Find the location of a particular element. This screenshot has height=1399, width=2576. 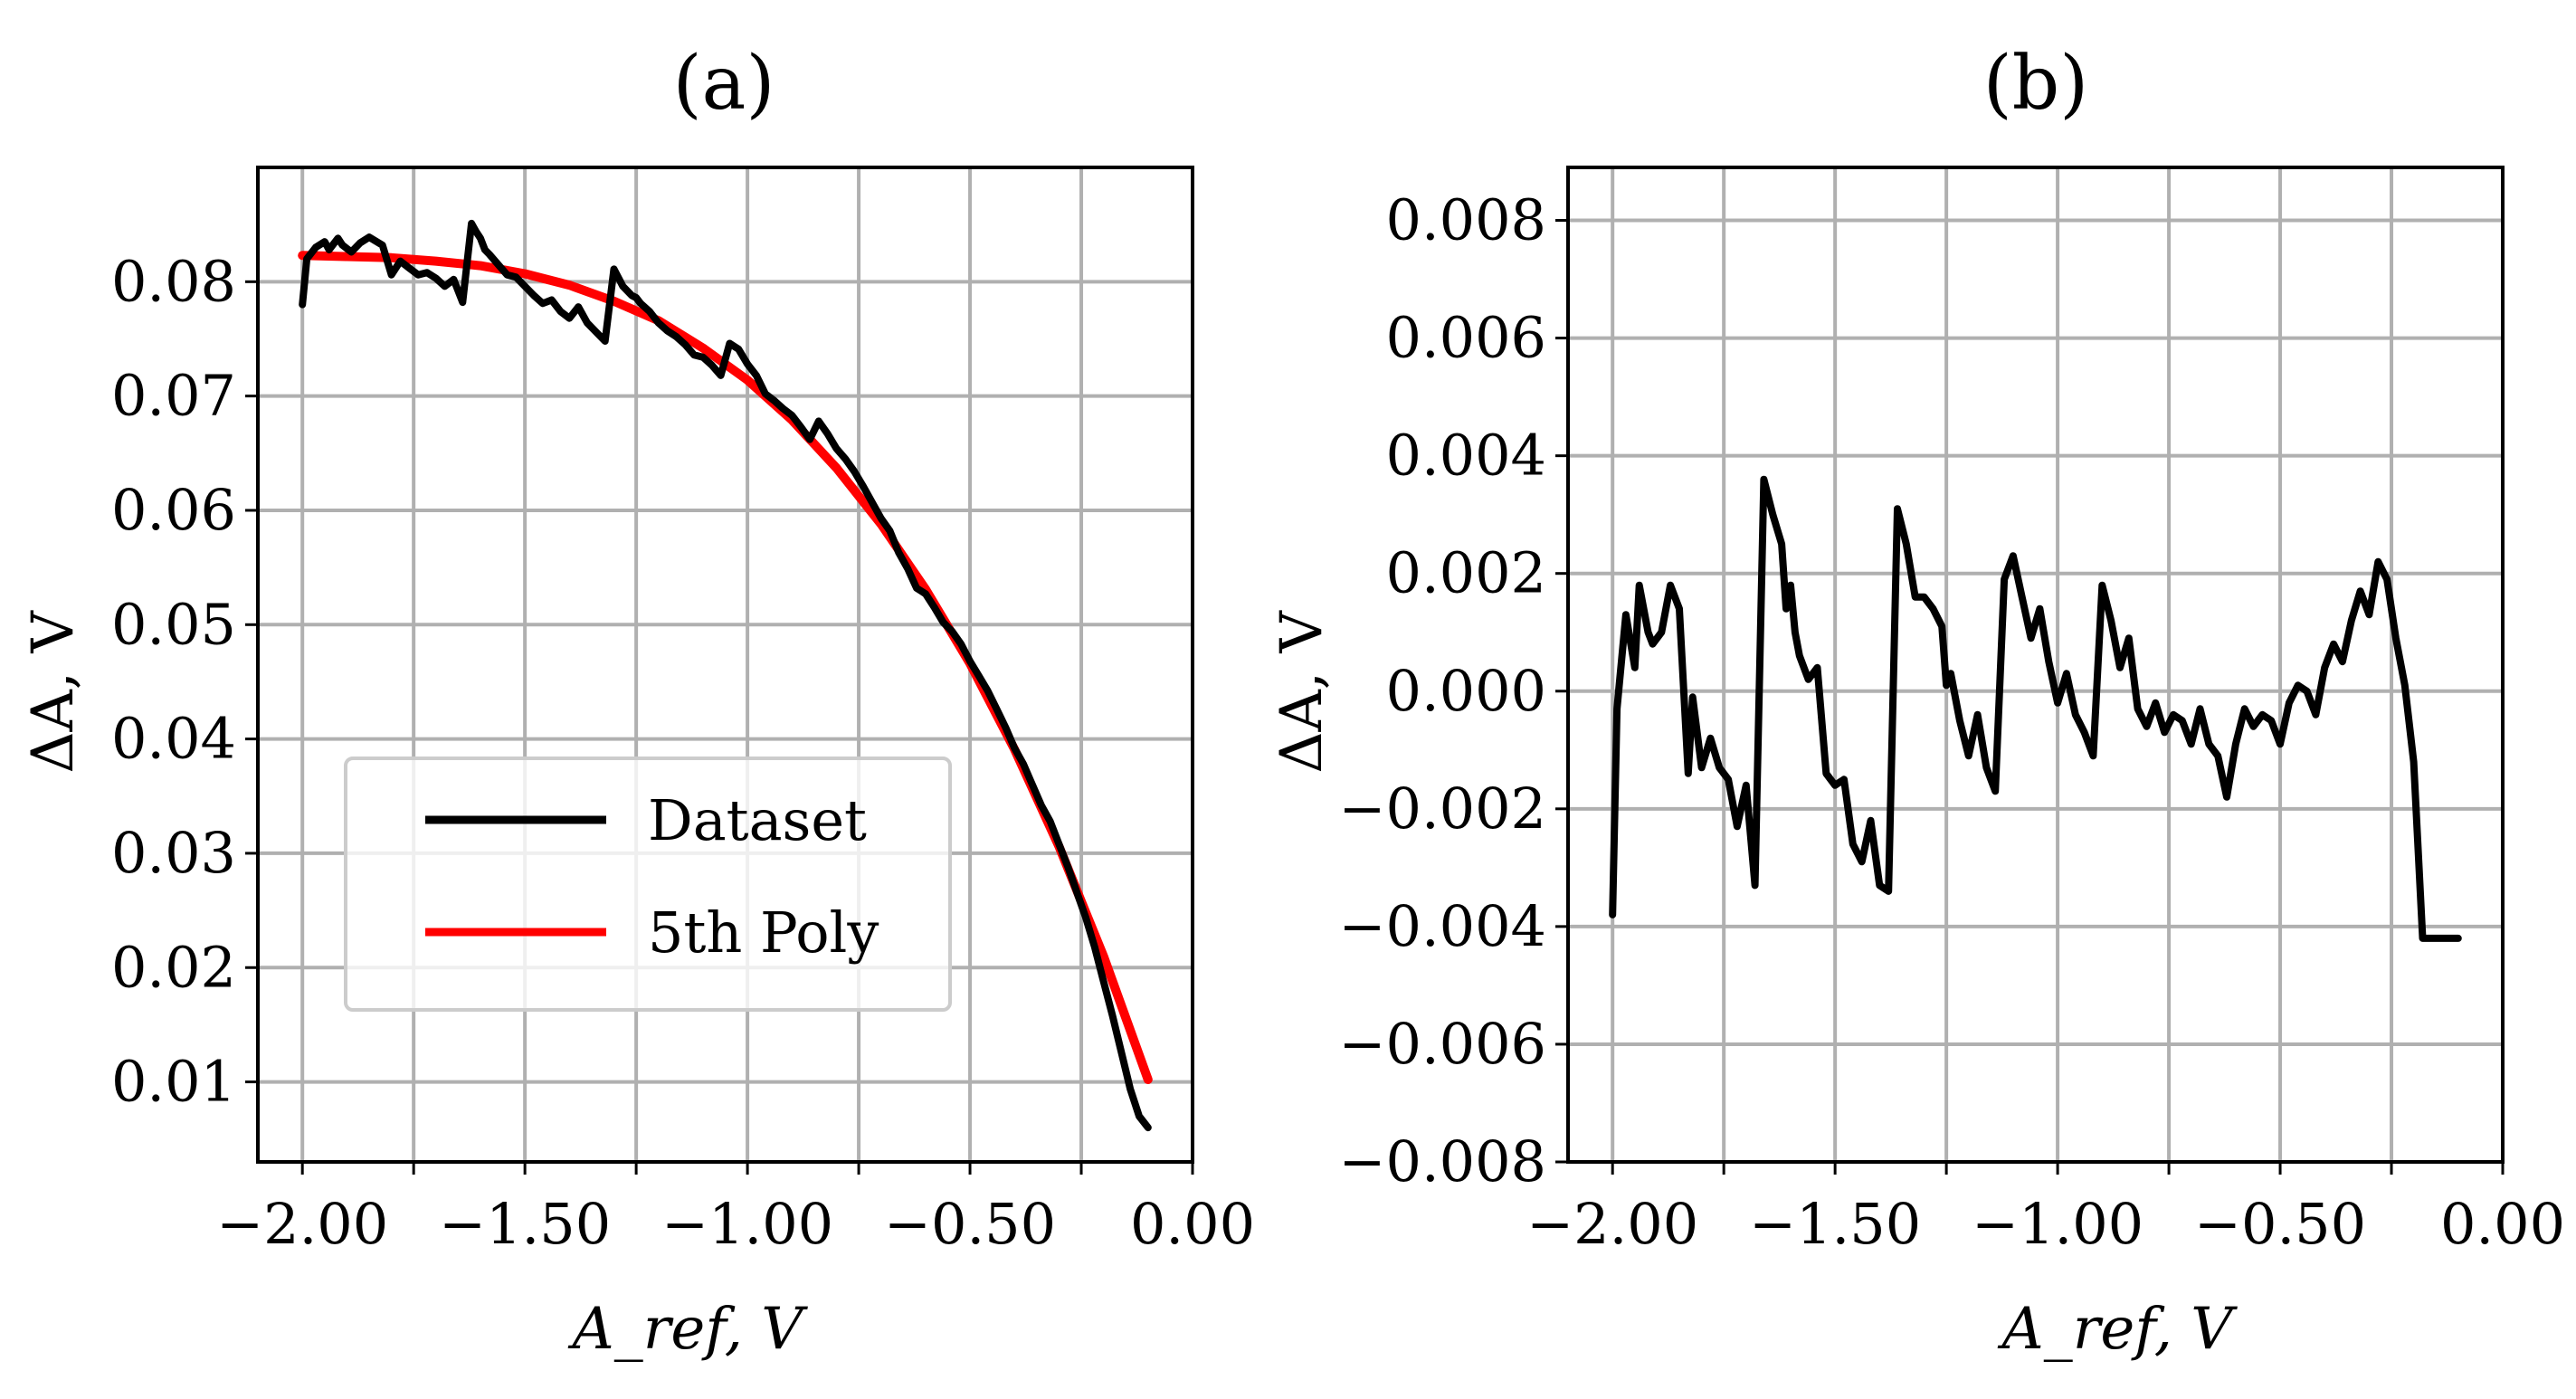

y-tick-label: 0.01 is located at coordinates (173, 1082).